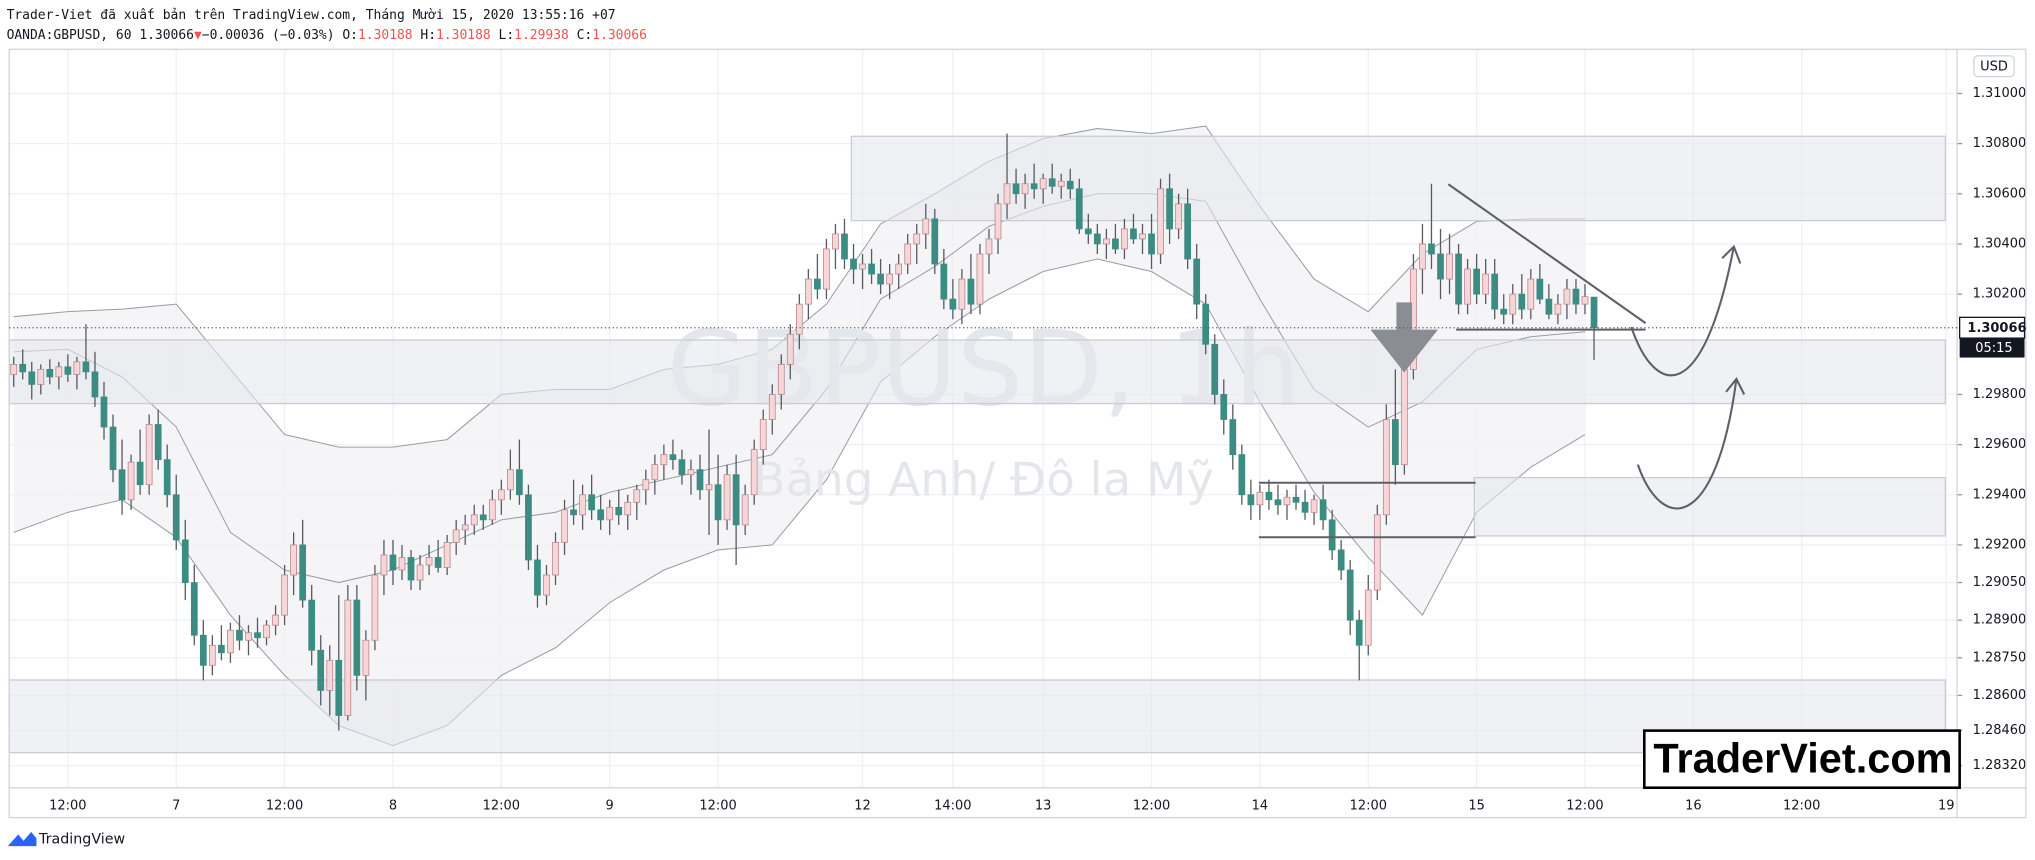  I want to click on countdown-label: 05:15, so click(1993, 348).